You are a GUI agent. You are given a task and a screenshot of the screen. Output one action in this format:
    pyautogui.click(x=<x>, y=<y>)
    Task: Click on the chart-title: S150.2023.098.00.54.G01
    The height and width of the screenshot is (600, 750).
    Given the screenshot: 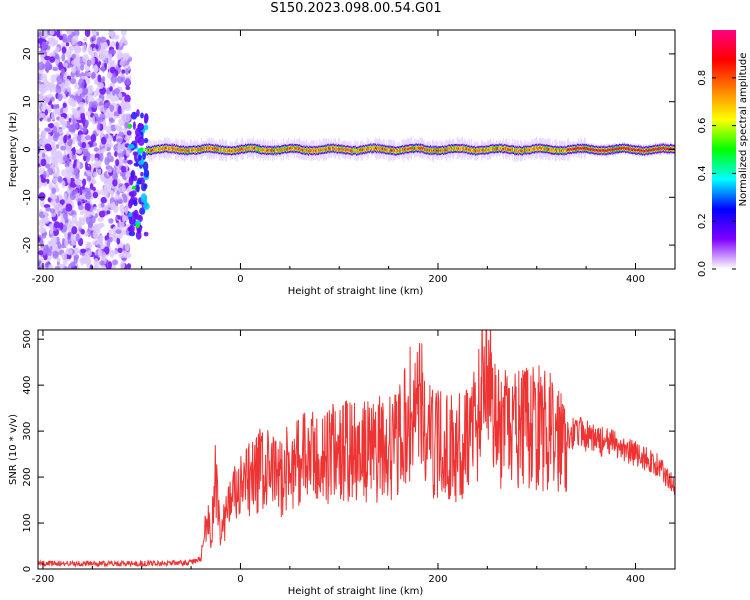 What is the action you would take?
    pyautogui.click(x=356, y=8)
    